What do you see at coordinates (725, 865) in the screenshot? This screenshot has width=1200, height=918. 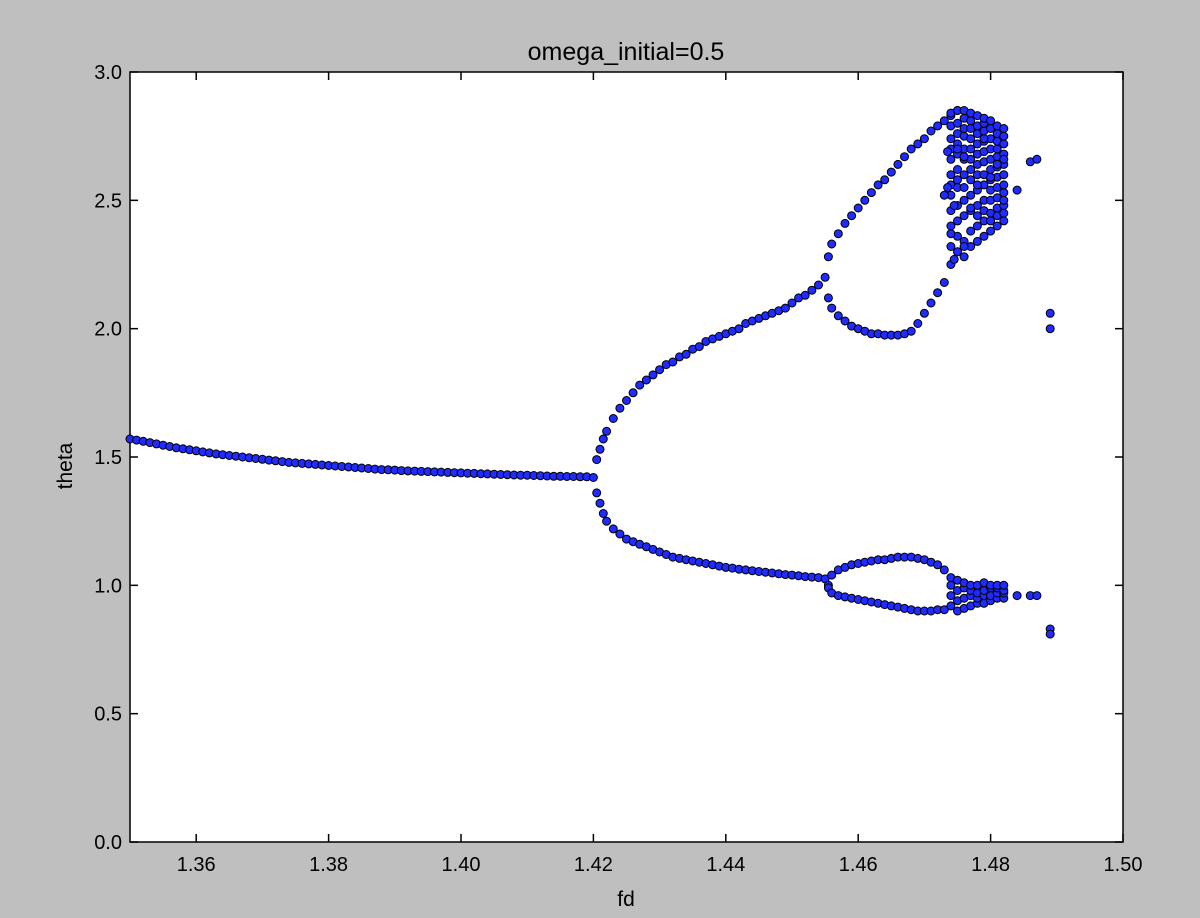 I see `x-tick-label: 1.44` at bounding box center [725, 865].